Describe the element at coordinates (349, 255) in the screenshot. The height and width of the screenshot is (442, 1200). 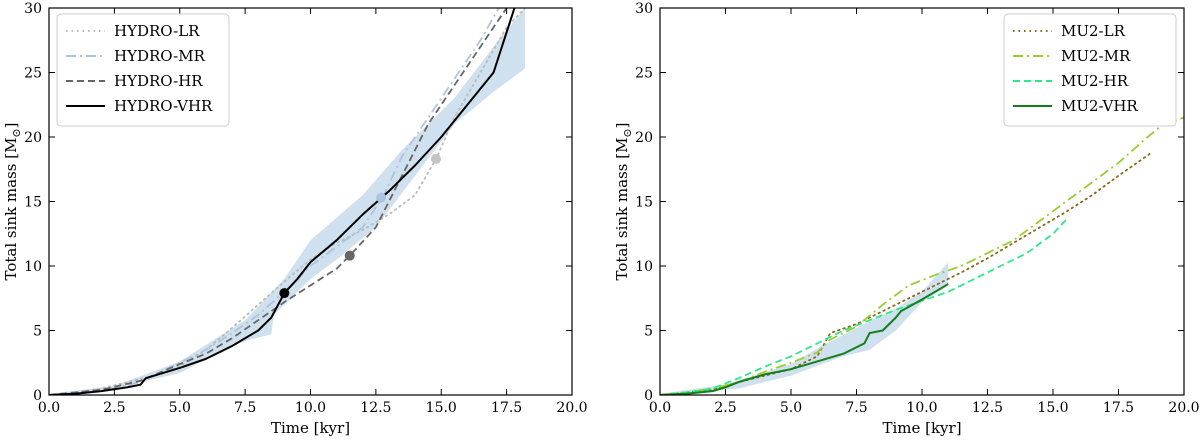
I see `series-marker-hydro-hr` at that location.